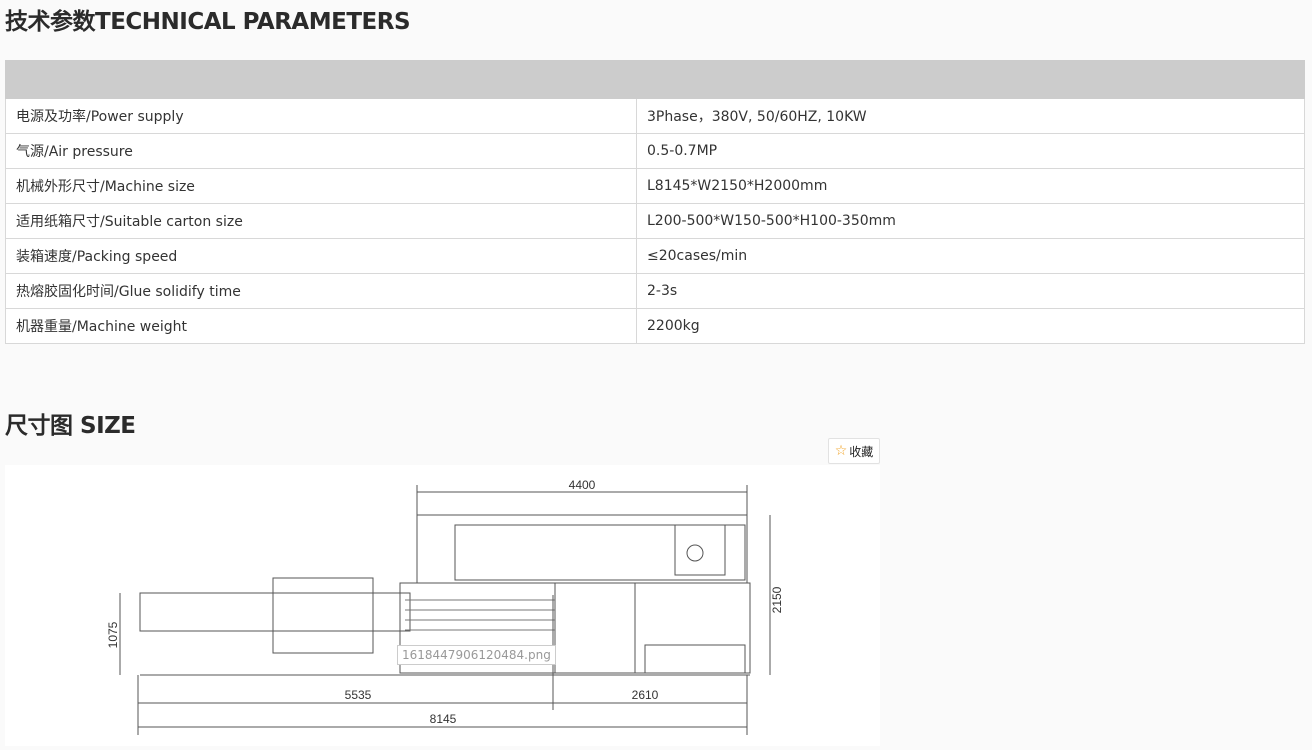 The height and width of the screenshot is (750, 1312). I want to click on table-row: 机械外形尺寸/Machine size L8145*W2150*H2000mm, so click(655, 186).